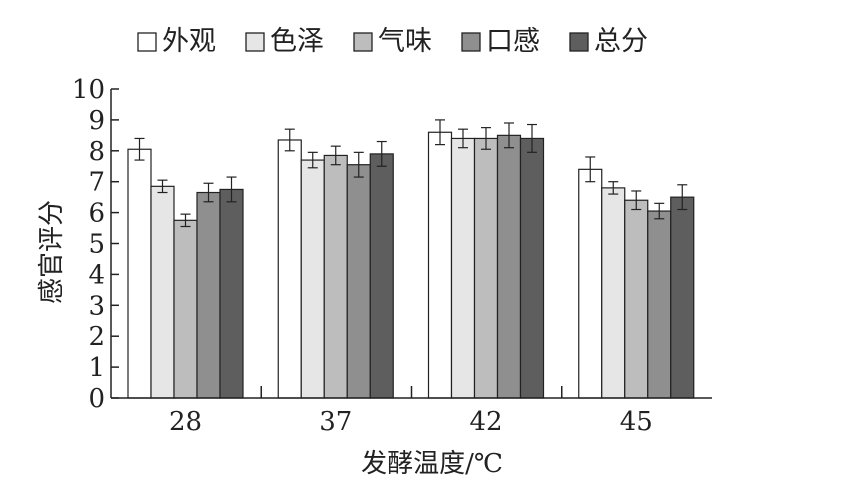 This screenshot has width=844, height=492. I want to click on legend-item-气味: 气味, so click(392, 41).